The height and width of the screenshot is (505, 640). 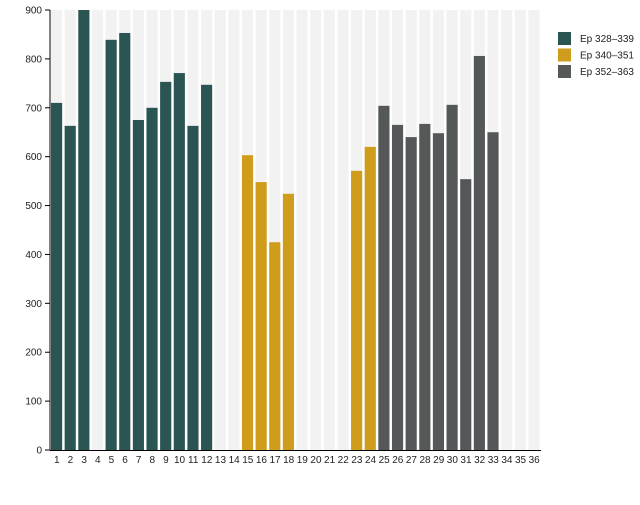 I want to click on x-tick-label: 4, so click(x=98, y=460).